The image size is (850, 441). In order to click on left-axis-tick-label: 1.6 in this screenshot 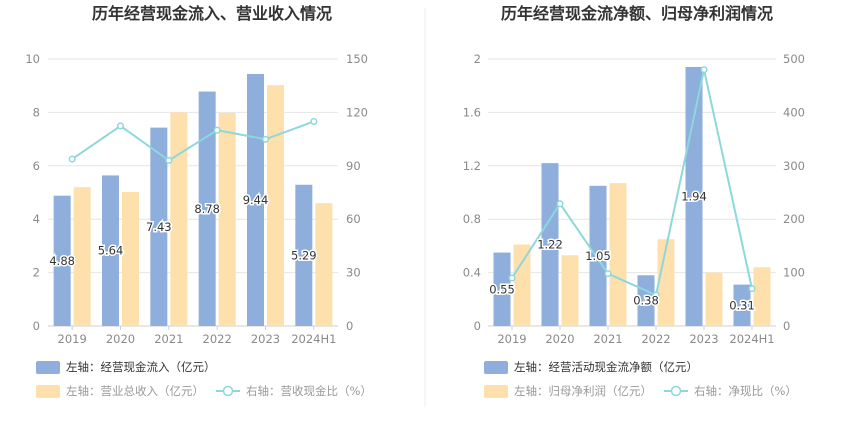, I will do `click(472, 112)`.